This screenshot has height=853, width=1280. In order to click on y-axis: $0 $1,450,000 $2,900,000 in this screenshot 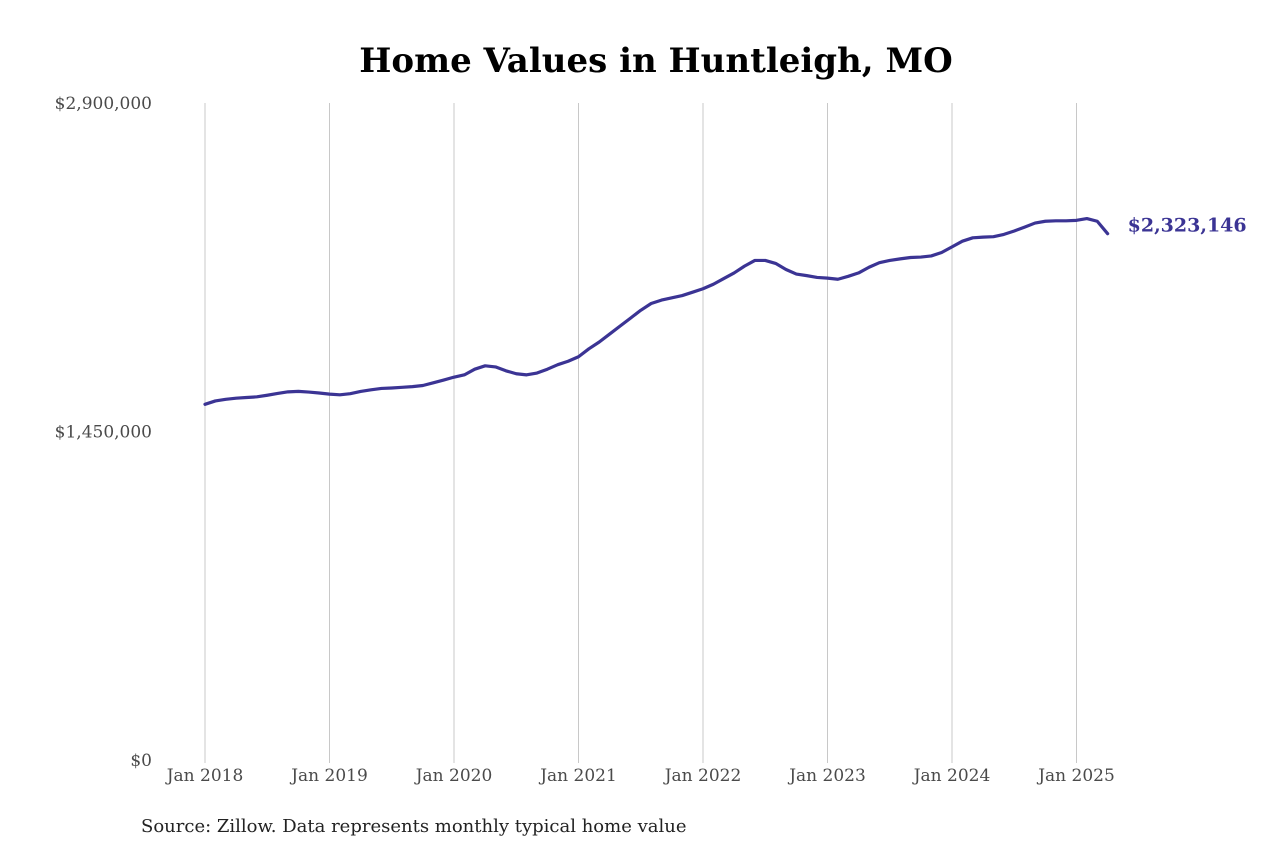, I will do `click(103, 432)`.